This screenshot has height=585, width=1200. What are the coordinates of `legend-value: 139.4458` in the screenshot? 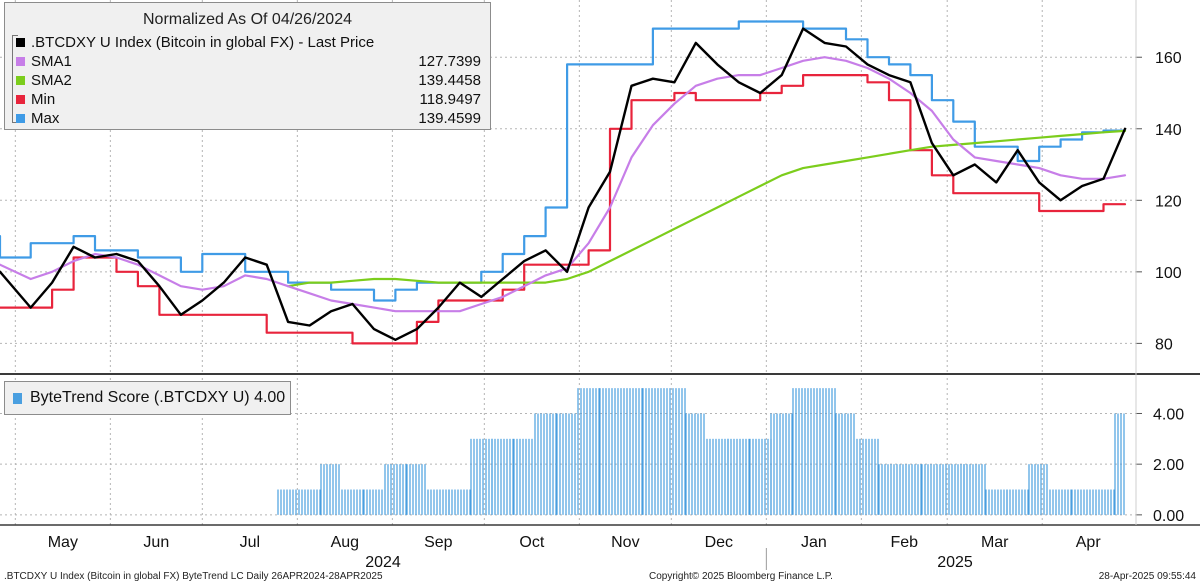 It's located at (449, 80).